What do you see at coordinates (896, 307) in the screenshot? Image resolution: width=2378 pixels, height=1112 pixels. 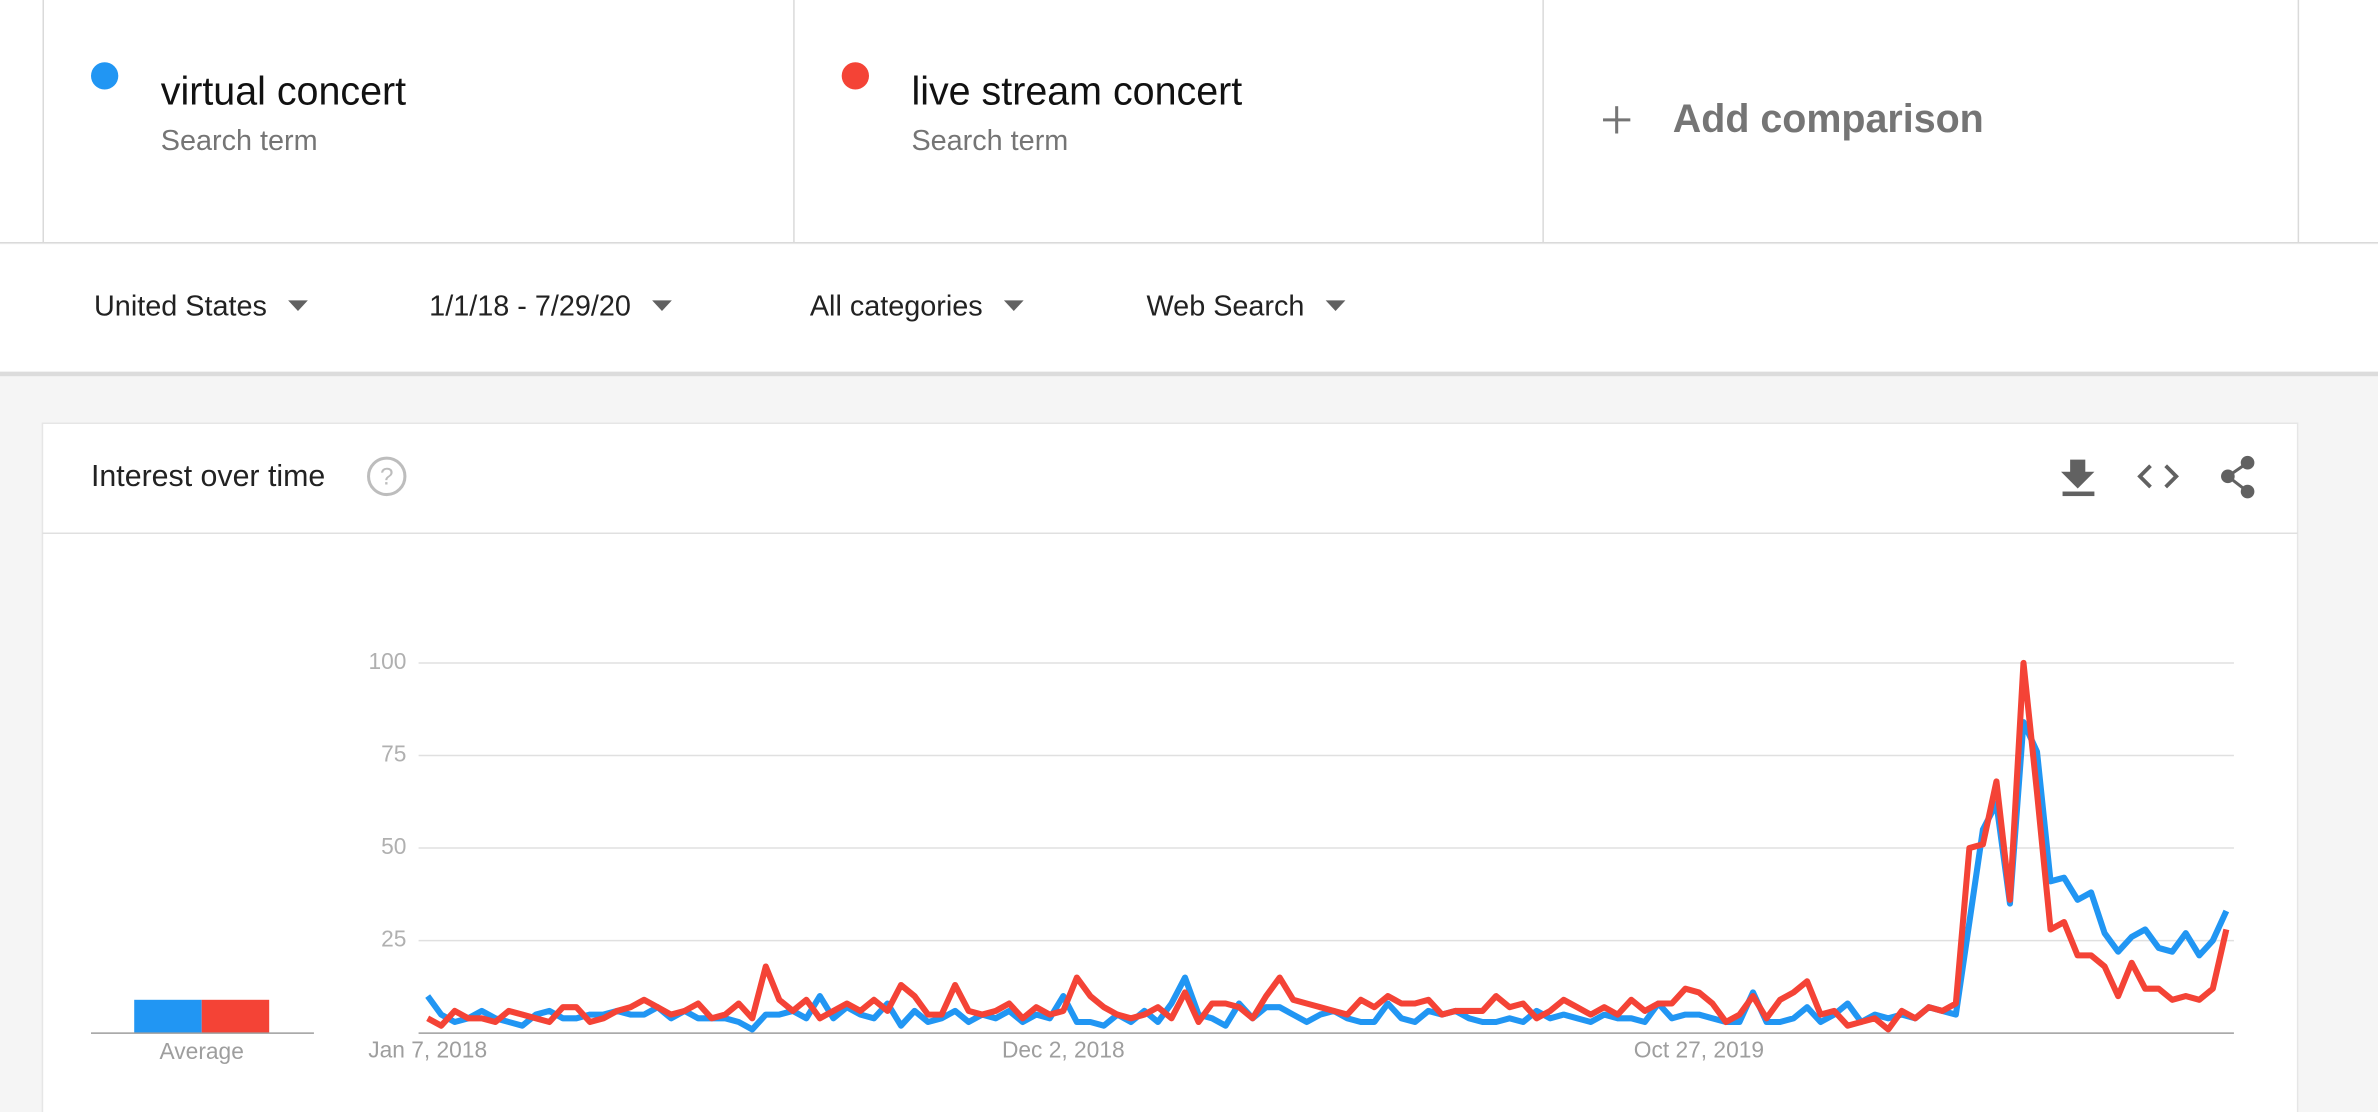 I see `filter-dropdown: All categories` at bounding box center [896, 307].